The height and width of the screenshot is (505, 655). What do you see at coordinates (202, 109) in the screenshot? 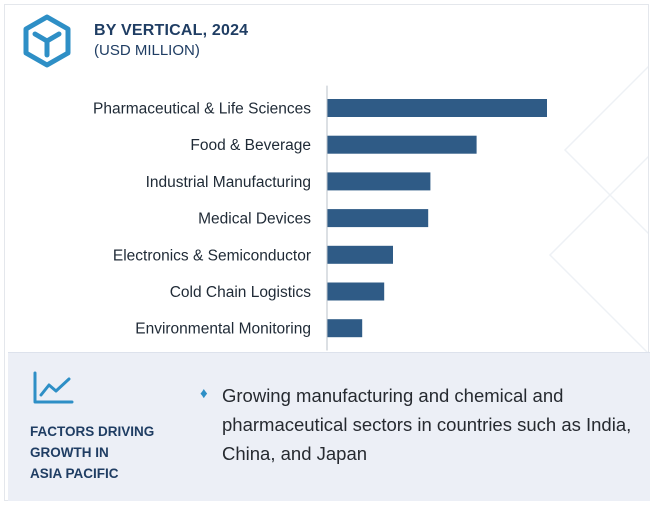
I see `category-label-0: Pharmaceutical & Life Sciences` at bounding box center [202, 109].